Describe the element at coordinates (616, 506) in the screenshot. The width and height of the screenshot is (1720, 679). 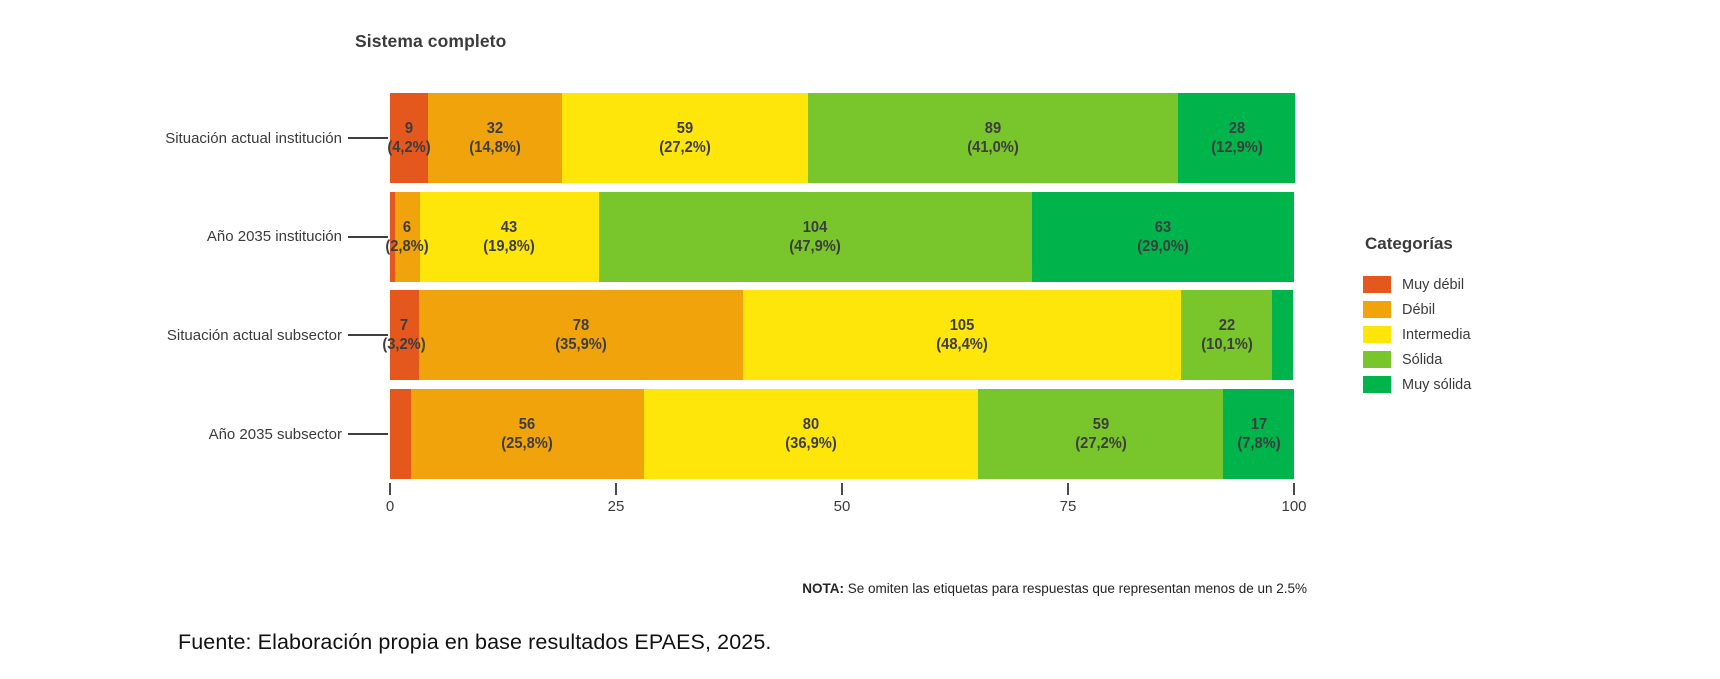
I see `x-axis-tick-label: 25` at that location.